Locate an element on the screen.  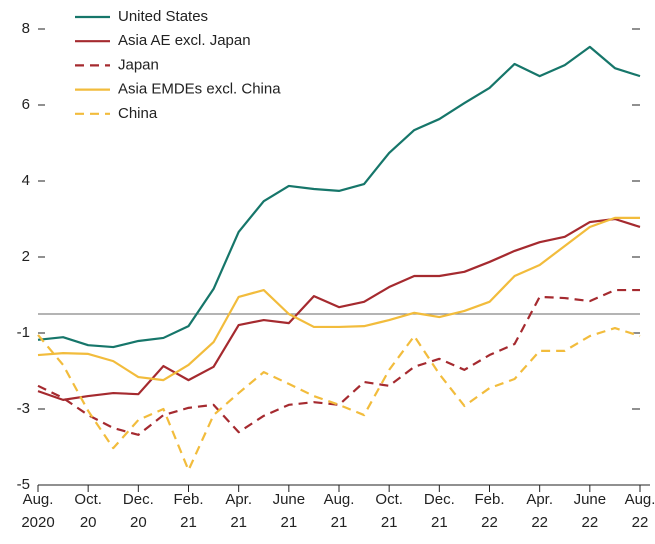
y-tick-label: 8 is located at coordinates (26, 28).